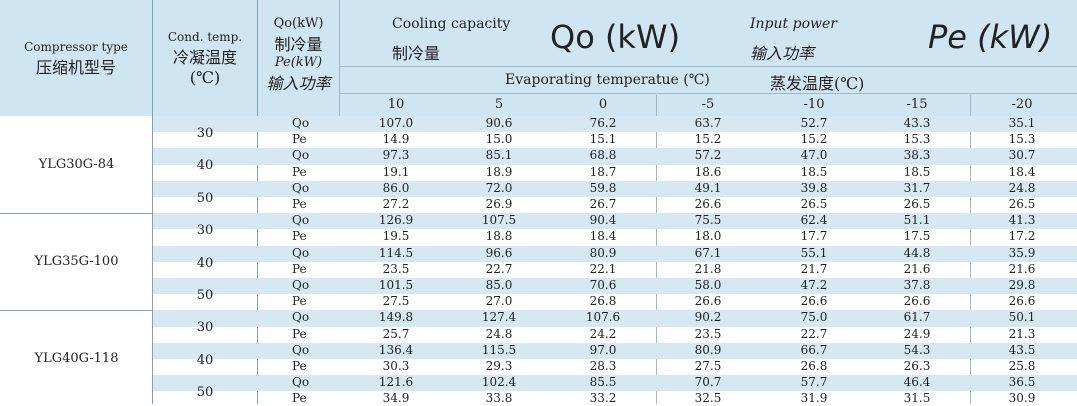 The image size is (1077, 406). I want to click on qo-value-cell: 39.8, so click(814, 187).